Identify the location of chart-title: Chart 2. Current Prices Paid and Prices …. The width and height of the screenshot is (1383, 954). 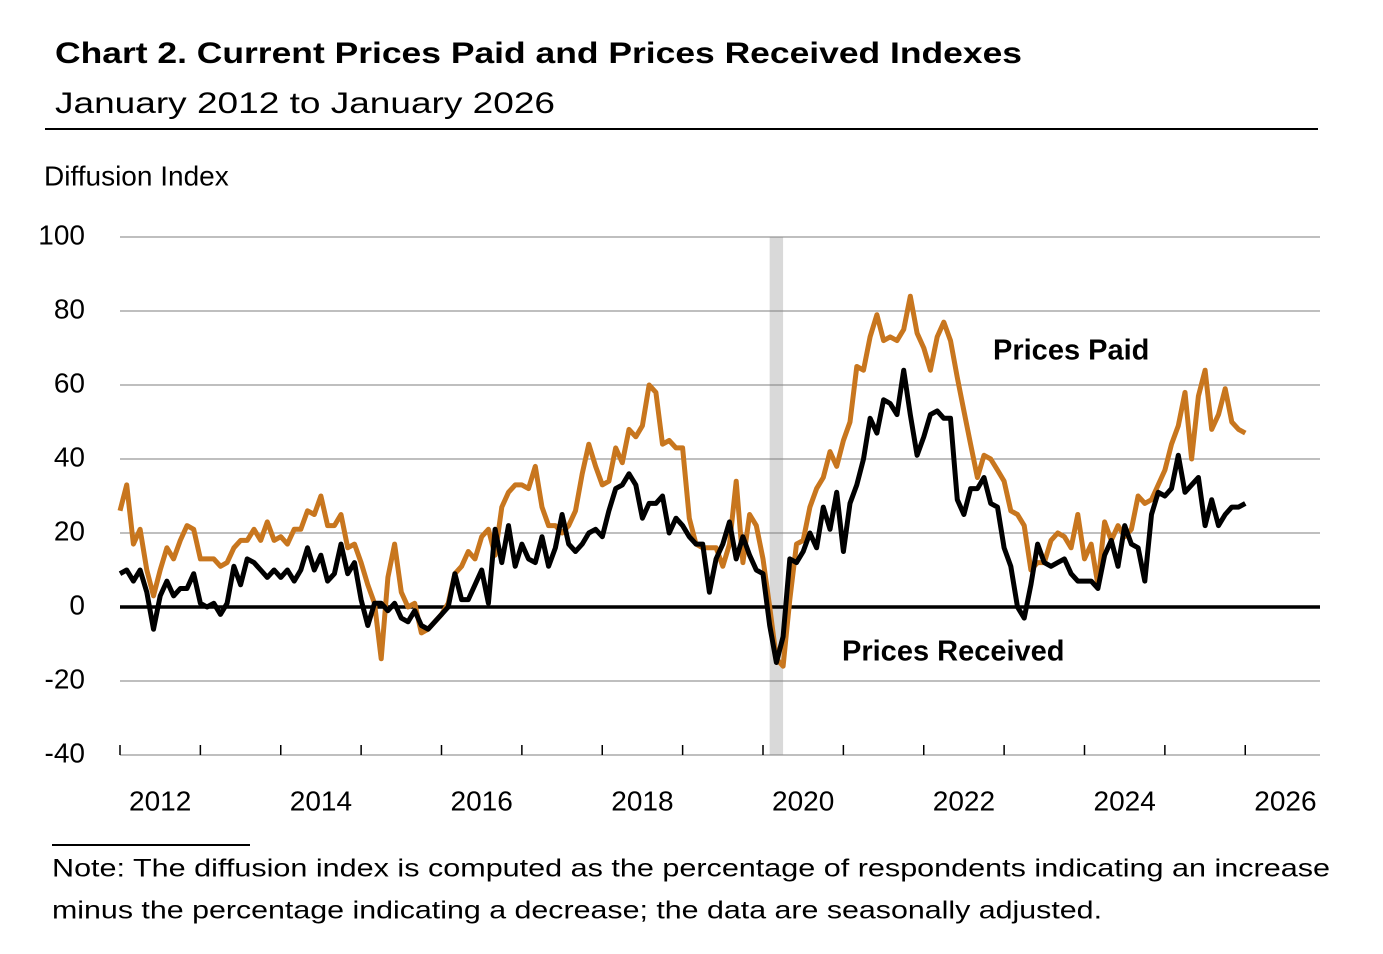
(538, 53).